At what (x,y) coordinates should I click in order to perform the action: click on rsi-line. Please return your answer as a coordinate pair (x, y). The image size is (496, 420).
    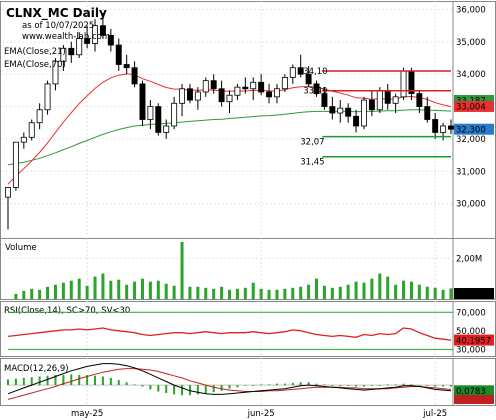
    Looking at the image, I should click on (229, 334).